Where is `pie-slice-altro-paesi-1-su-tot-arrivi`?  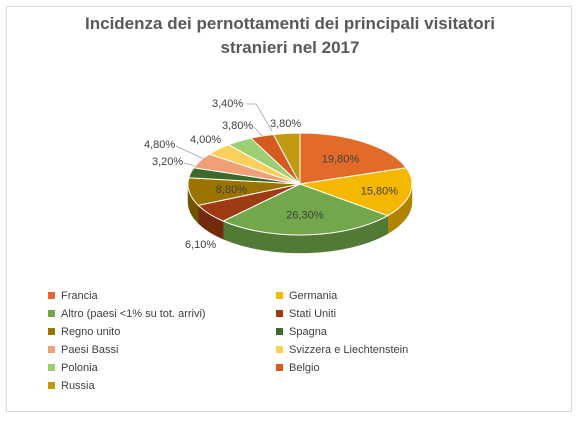 pie-slice-altro-paesi-1-su-tot-arrivi is located at coordinates (305, 209).